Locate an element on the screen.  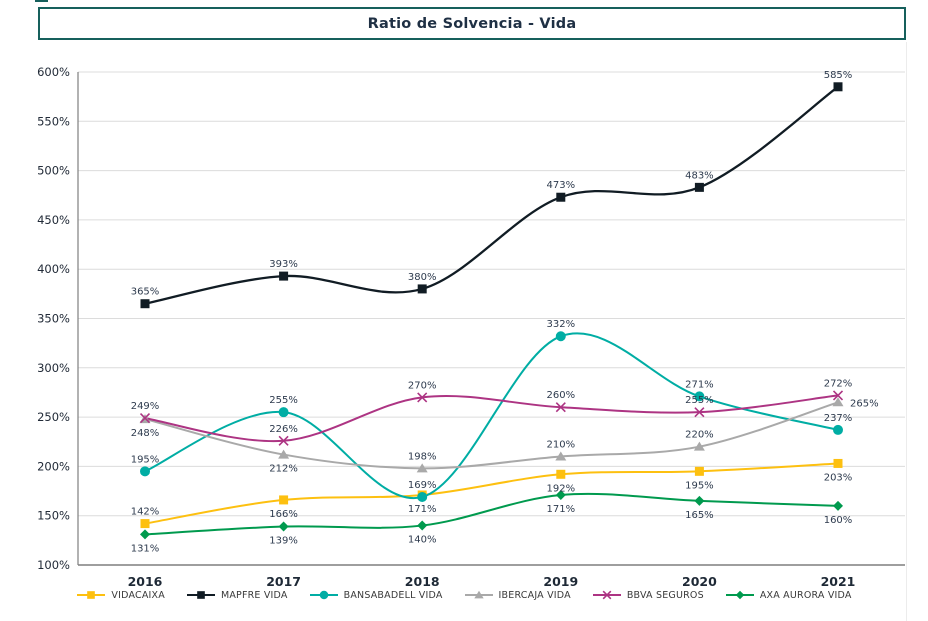
legend-marker-bbva-seguros is located at coordinates (607, 595).